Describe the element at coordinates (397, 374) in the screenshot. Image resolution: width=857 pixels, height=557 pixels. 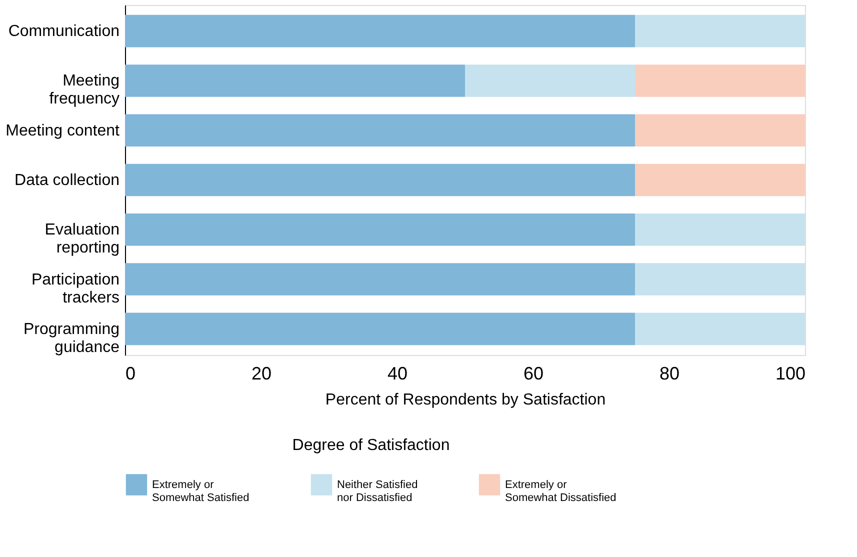
I see `x-tick-label: 40` at that location.